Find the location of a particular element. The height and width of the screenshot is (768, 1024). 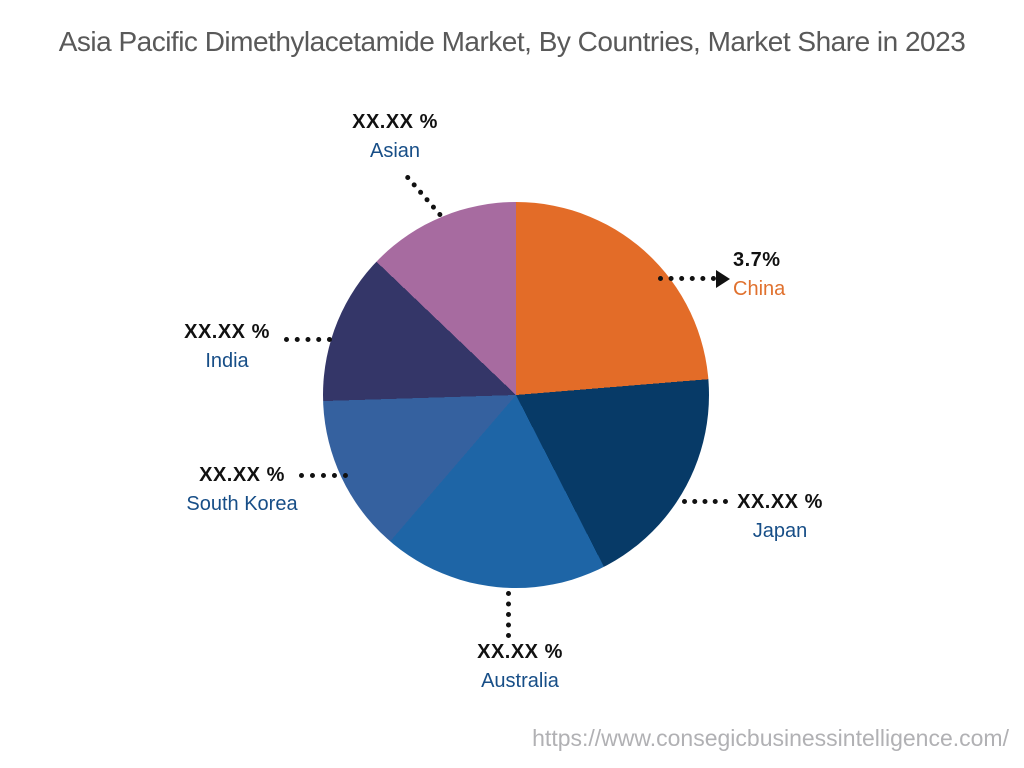

country-name-china: China is located at coordinates (759, 289).